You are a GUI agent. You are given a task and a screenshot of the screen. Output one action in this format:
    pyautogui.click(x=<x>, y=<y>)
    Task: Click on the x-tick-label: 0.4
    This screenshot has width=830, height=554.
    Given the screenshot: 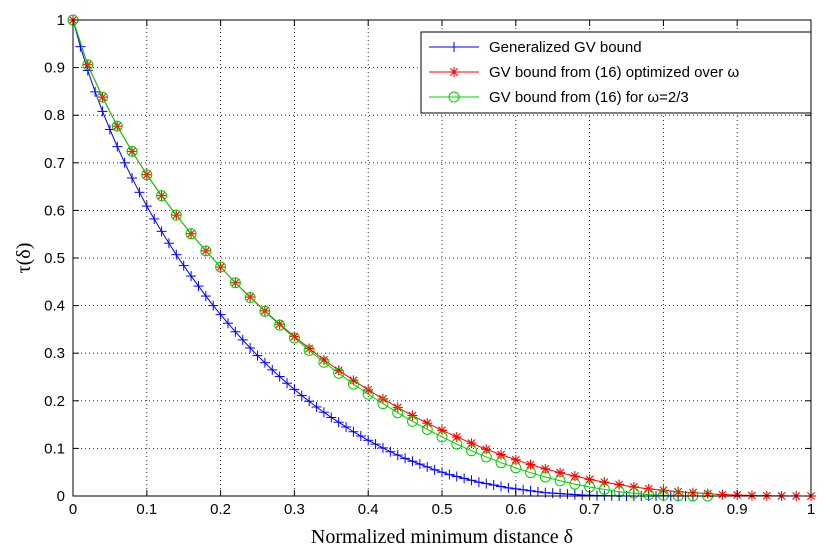 What is the action you would take?
    pyautogui.click(x=368, y=509)
    